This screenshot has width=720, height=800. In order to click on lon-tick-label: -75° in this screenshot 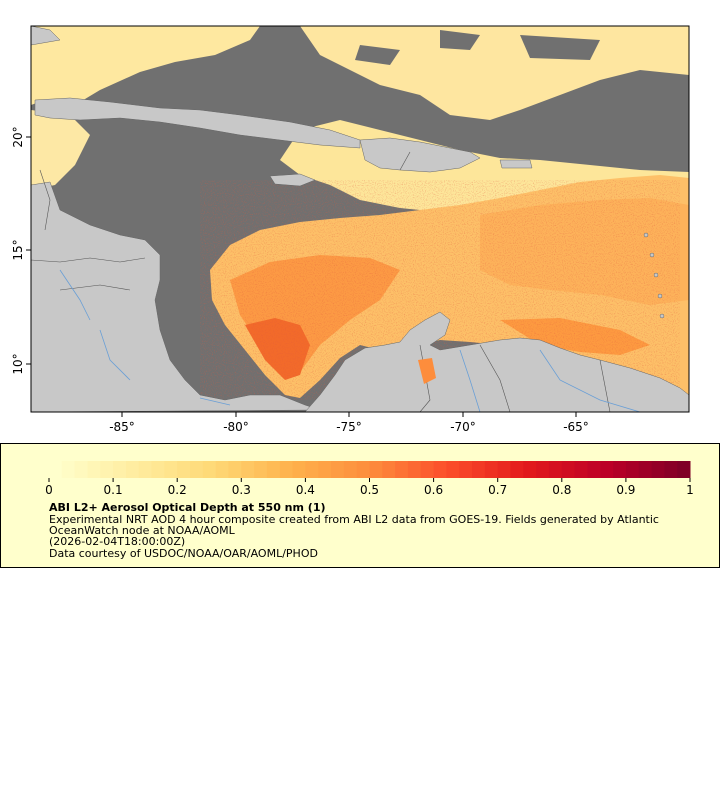, I will do `click(349, 427)`.